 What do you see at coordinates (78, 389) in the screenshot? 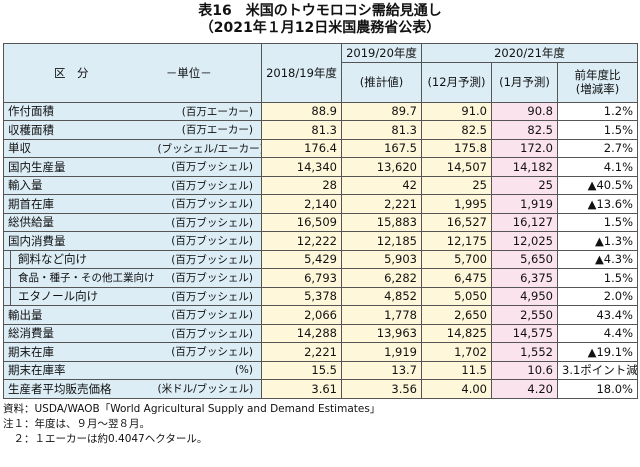
I see `row-label: 生産者平均販売価格` at bounding box center [78, 389].